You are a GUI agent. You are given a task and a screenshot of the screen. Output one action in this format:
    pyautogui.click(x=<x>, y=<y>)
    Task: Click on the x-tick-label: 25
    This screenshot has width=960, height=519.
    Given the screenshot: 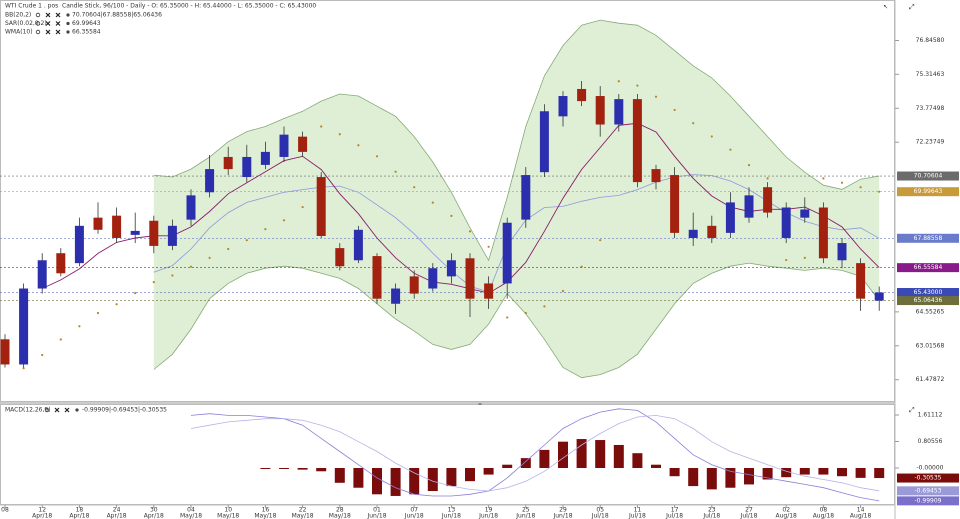 What is the action you would take?
    pyautogui.click(x=526, y=510)
    